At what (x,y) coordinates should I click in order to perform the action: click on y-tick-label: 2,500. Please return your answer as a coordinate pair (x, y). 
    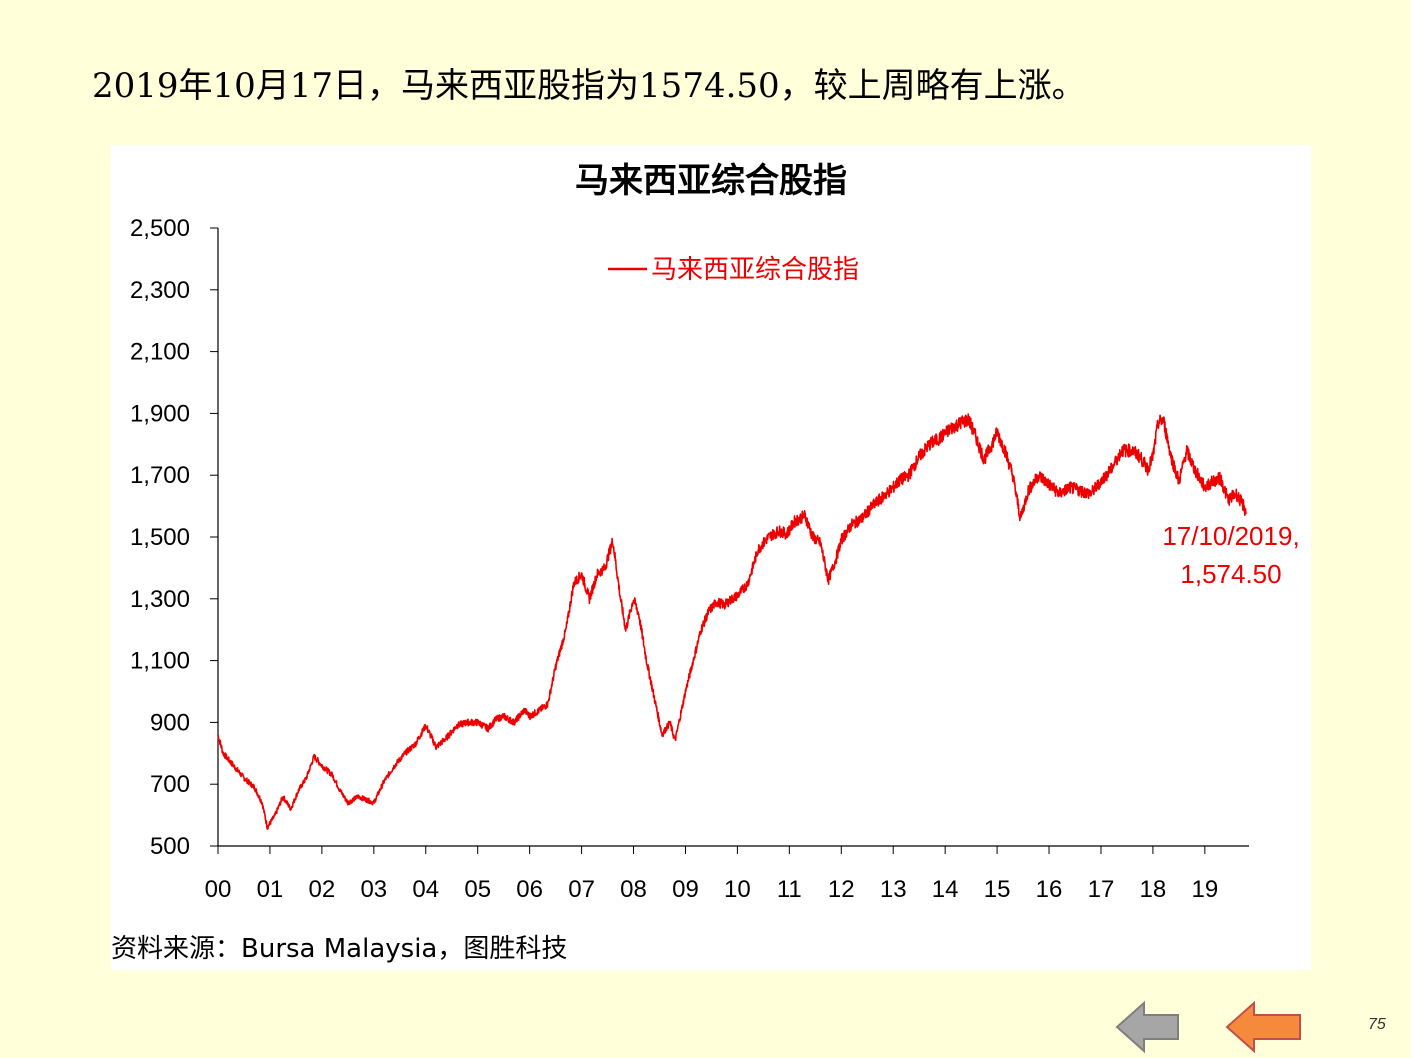
    Looking at the image, I should click on (160, 228).